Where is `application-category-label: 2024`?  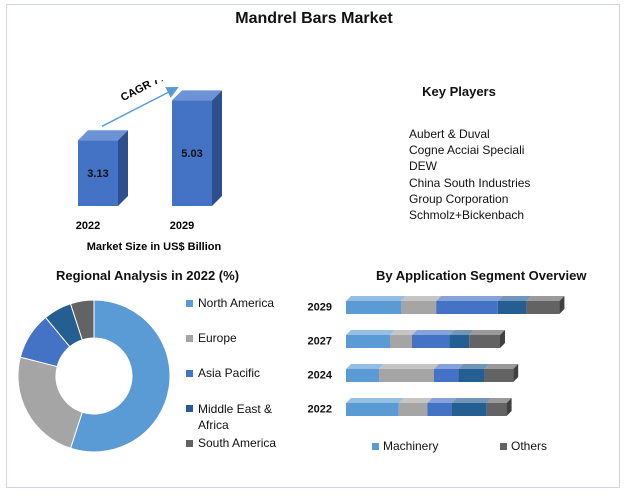
application-category-label: 2024 is located at coordinates (320, 376).